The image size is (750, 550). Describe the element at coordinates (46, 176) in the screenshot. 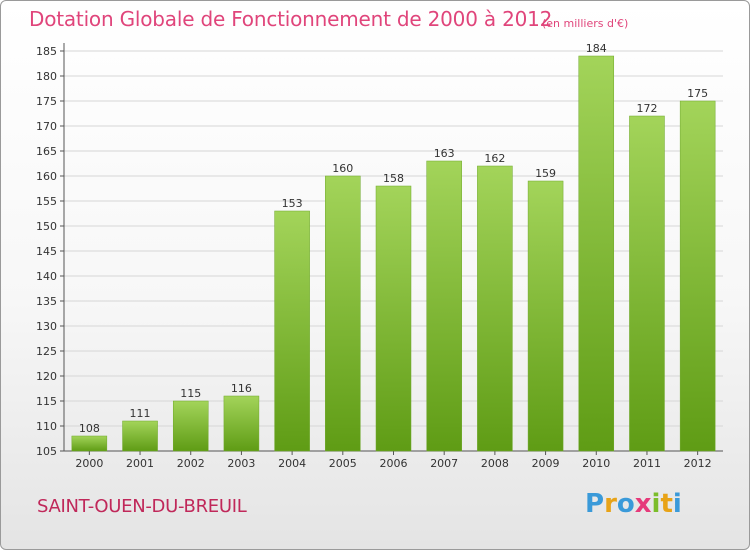

I see `y-tick-label: 160` at that location.